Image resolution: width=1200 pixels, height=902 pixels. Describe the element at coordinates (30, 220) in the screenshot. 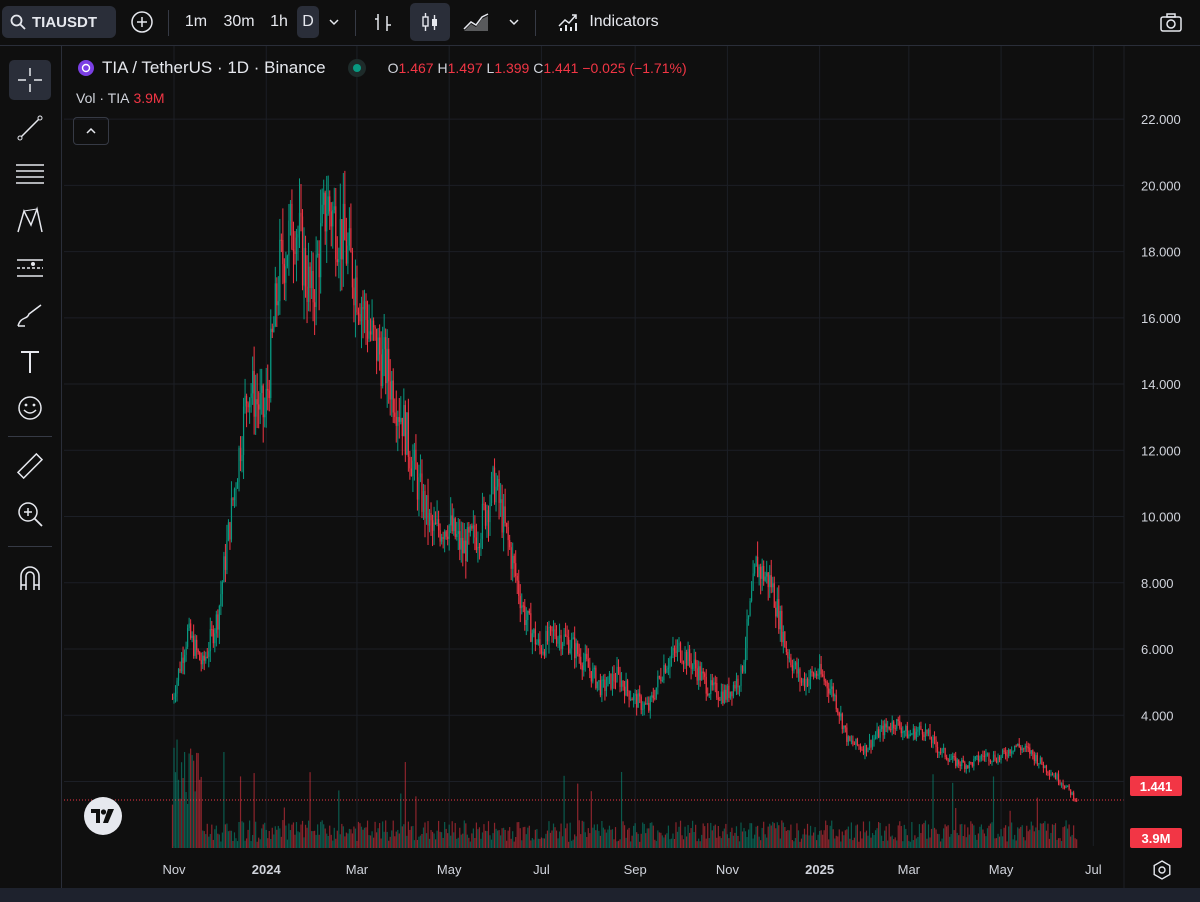

I see `pattern-tool` at that location.